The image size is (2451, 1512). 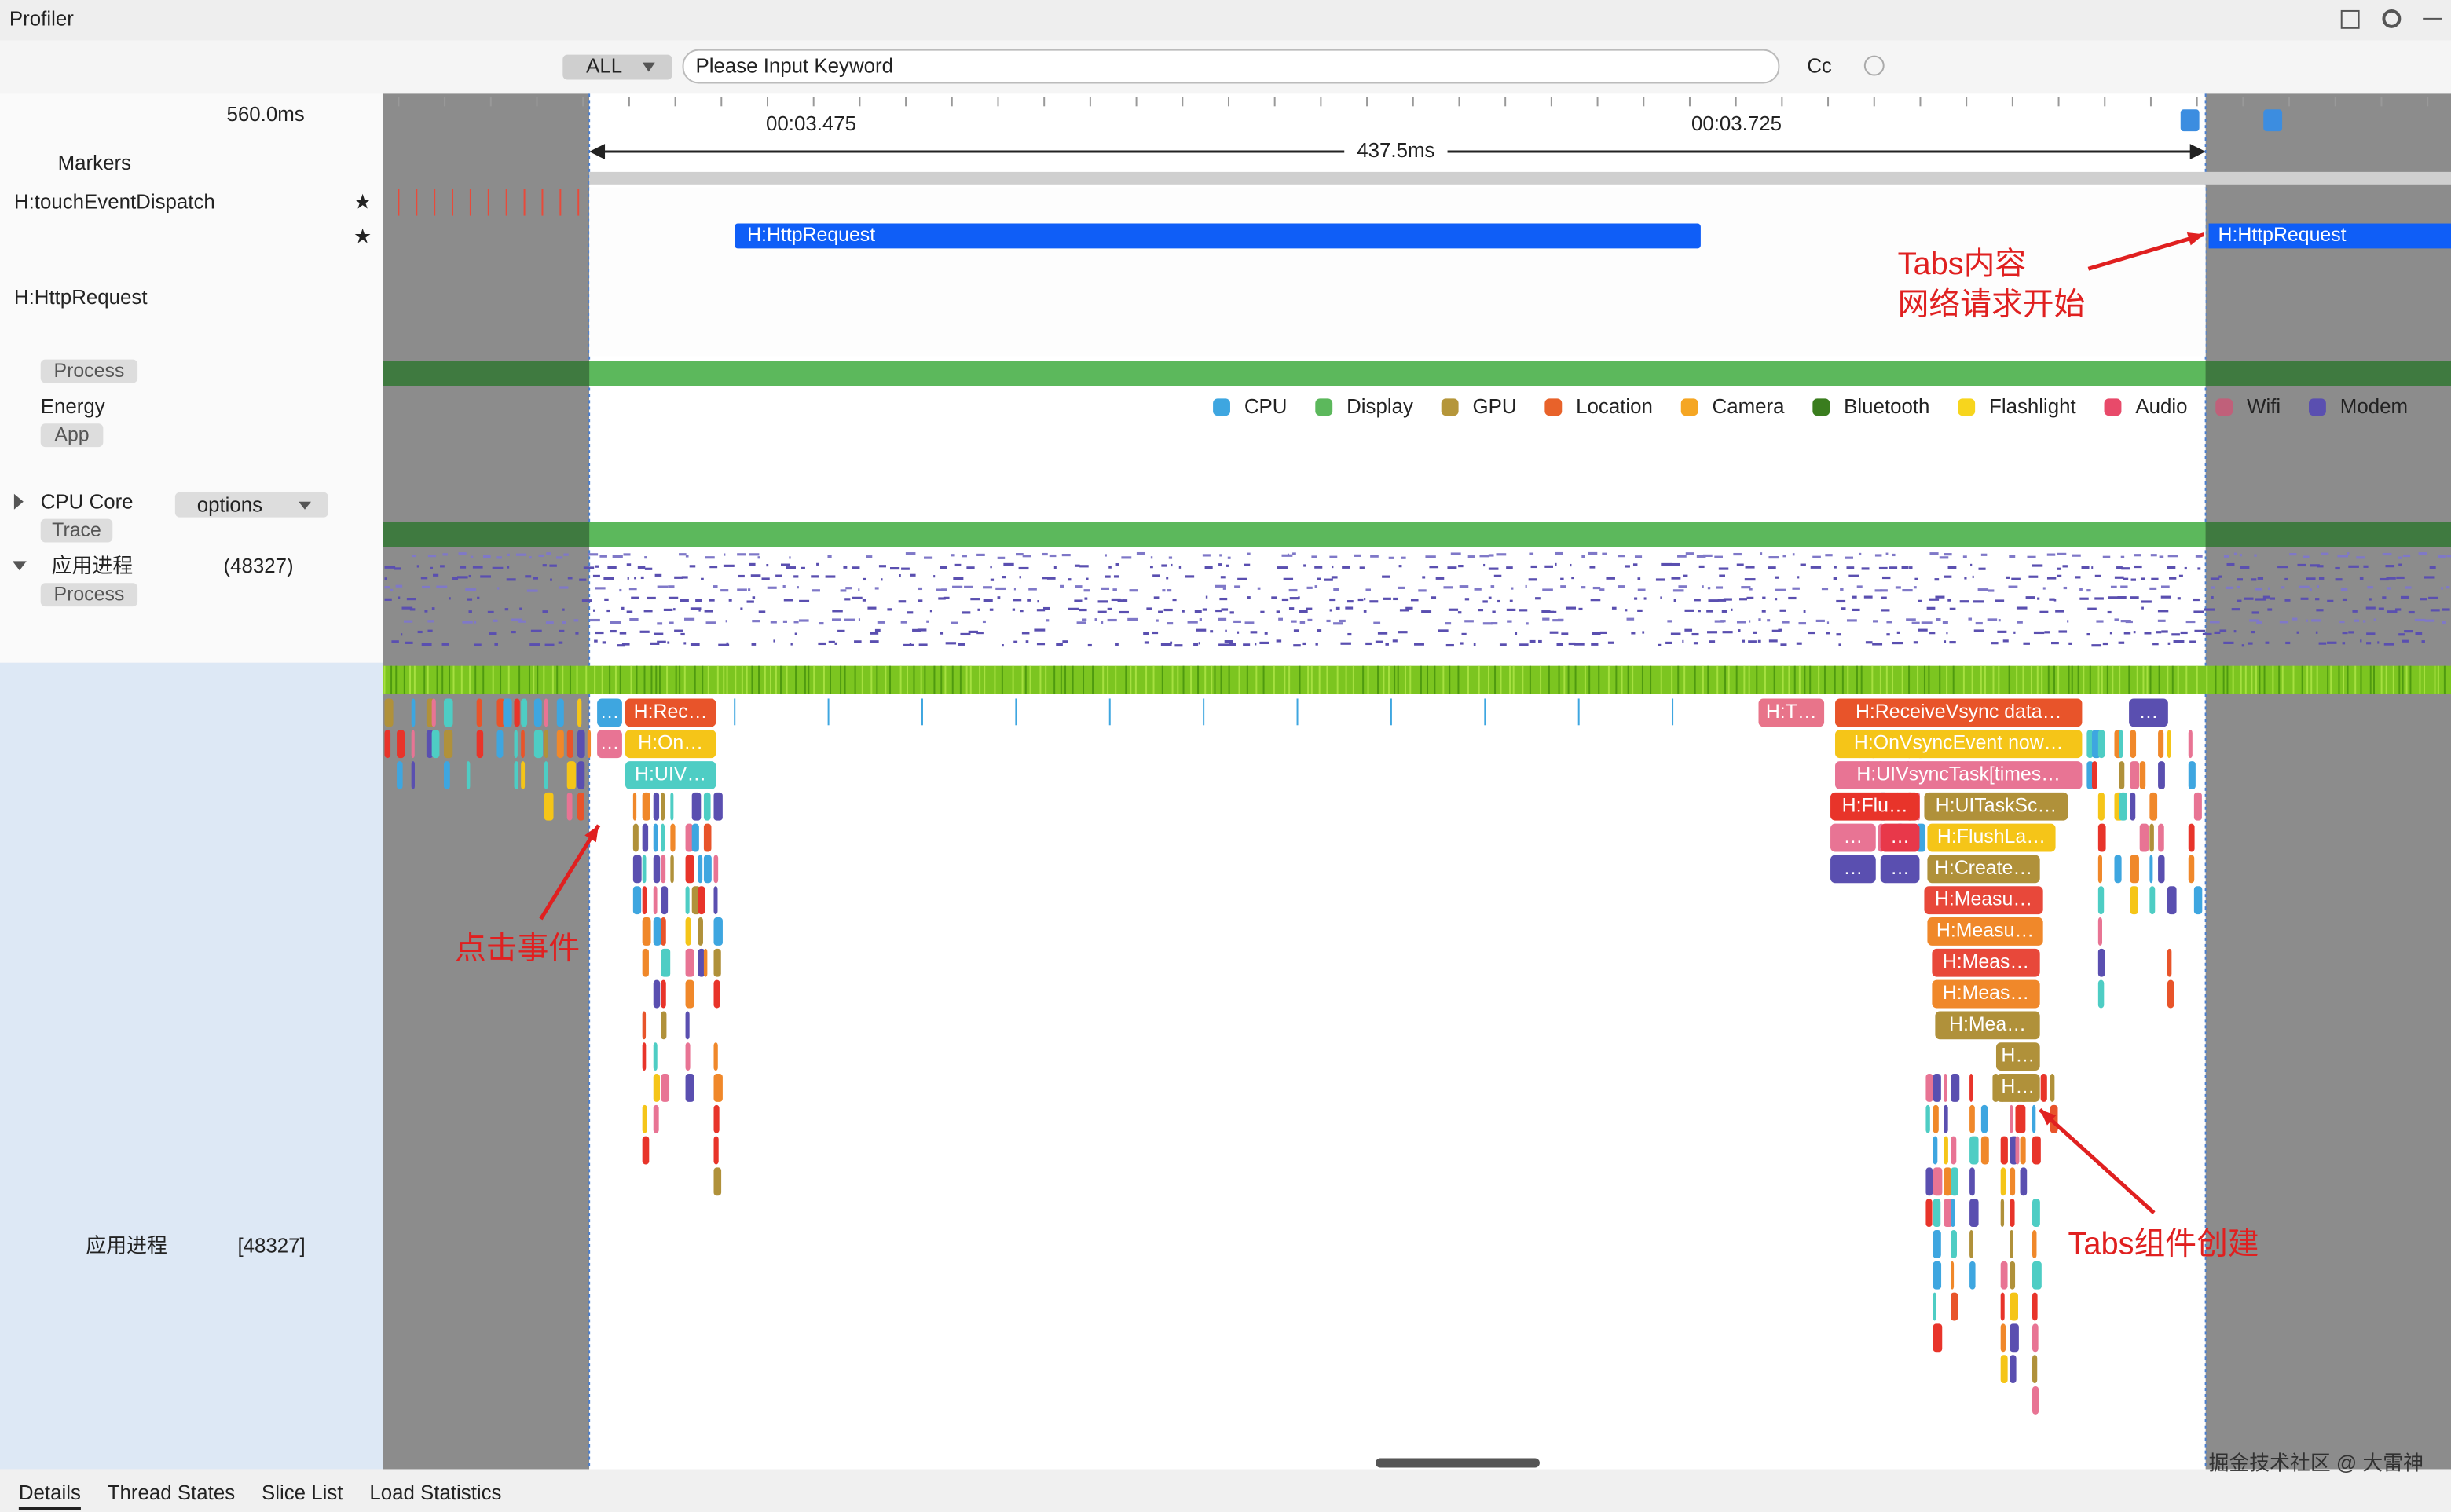 What do you see at coordinates (251, 505) in the screenshot?
I see `options-button` at bounding box center [251, 505].